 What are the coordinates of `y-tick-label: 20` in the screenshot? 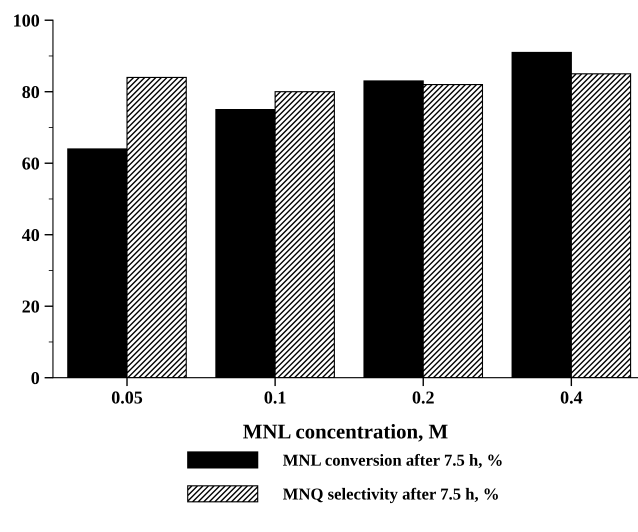 It's located at (31, 306).